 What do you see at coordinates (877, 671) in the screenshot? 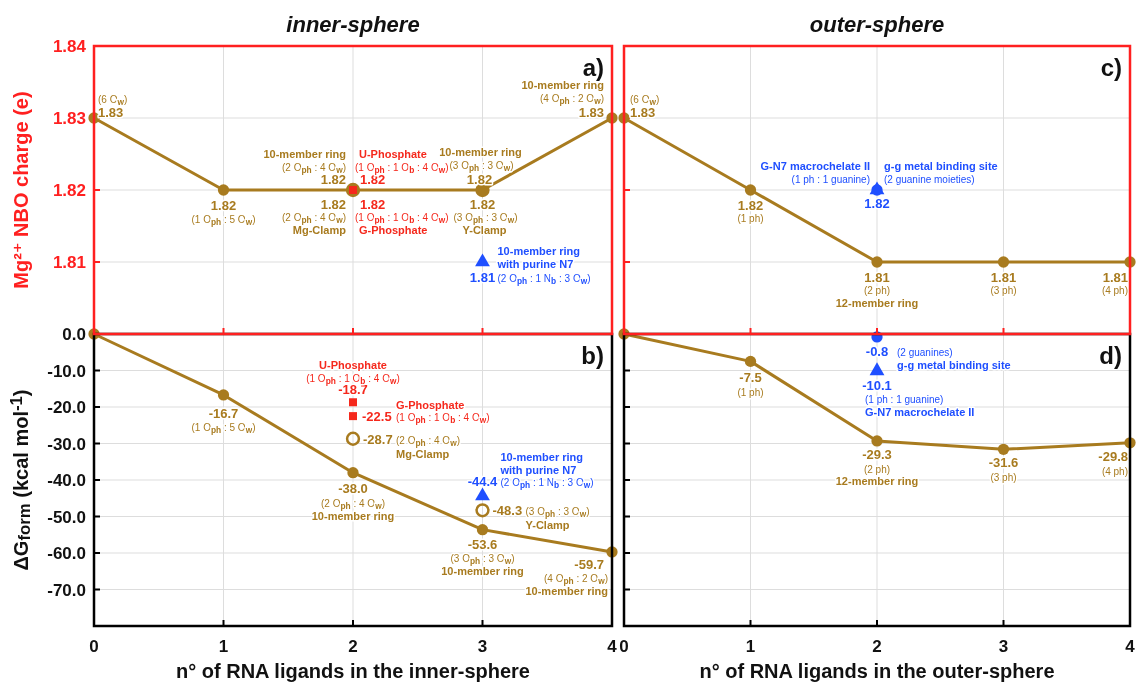
I see `x-axis-title: n° of RNA ligands in the outer-sphere` at bounding box center [877, 671].